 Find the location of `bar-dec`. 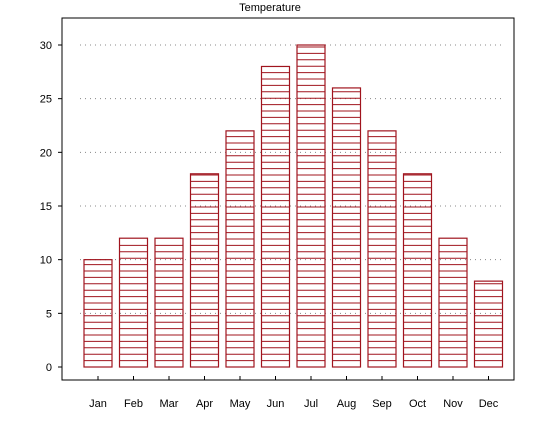

bar-dec is located at coordinates (488, 324).